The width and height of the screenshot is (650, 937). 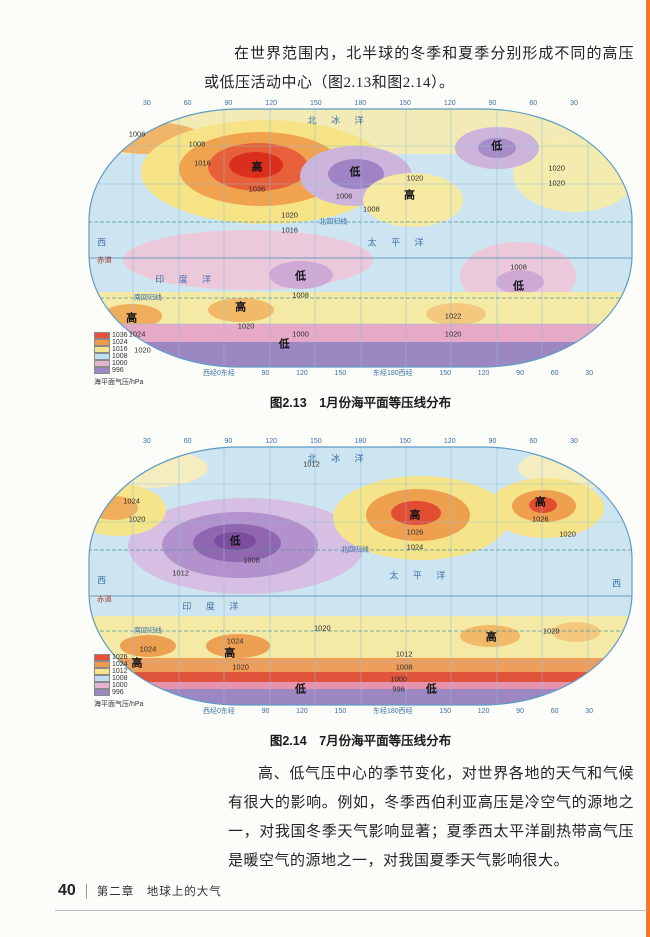 What do you see at coordinates (360, 741) in the screenshot?
I see `figure-2-14-caption: 图2.14 7月份海平面等压线分布` at bounding box center [360, 741].